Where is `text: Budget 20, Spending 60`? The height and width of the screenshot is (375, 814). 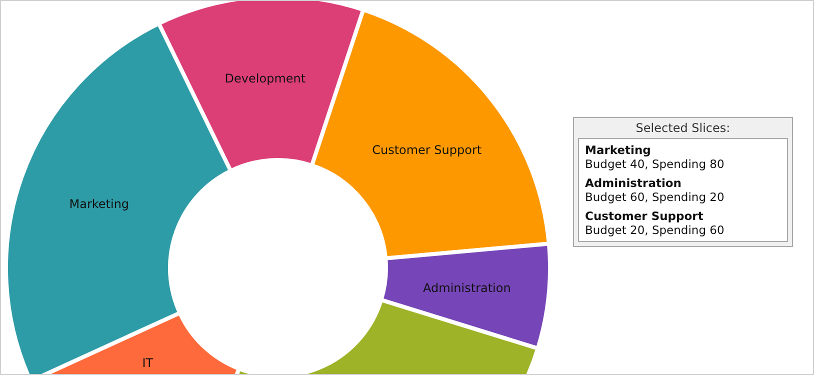 text: Budget 20, Spending 60 is located at coordinates (655, 230).